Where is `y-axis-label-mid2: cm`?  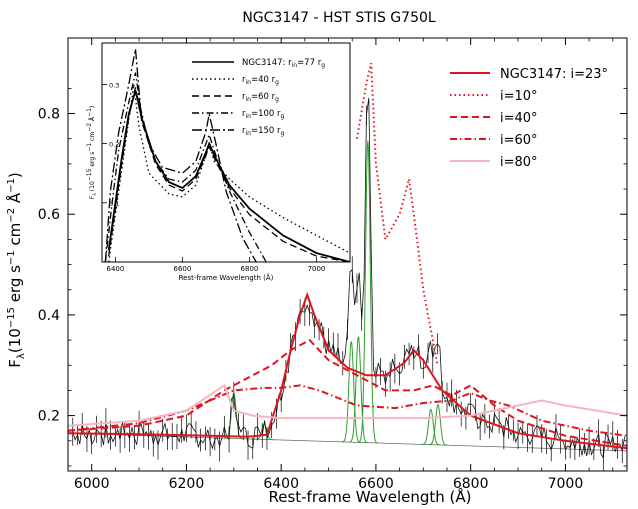
y-axis-label-mid2: cm is located at coordinates (15, 237).